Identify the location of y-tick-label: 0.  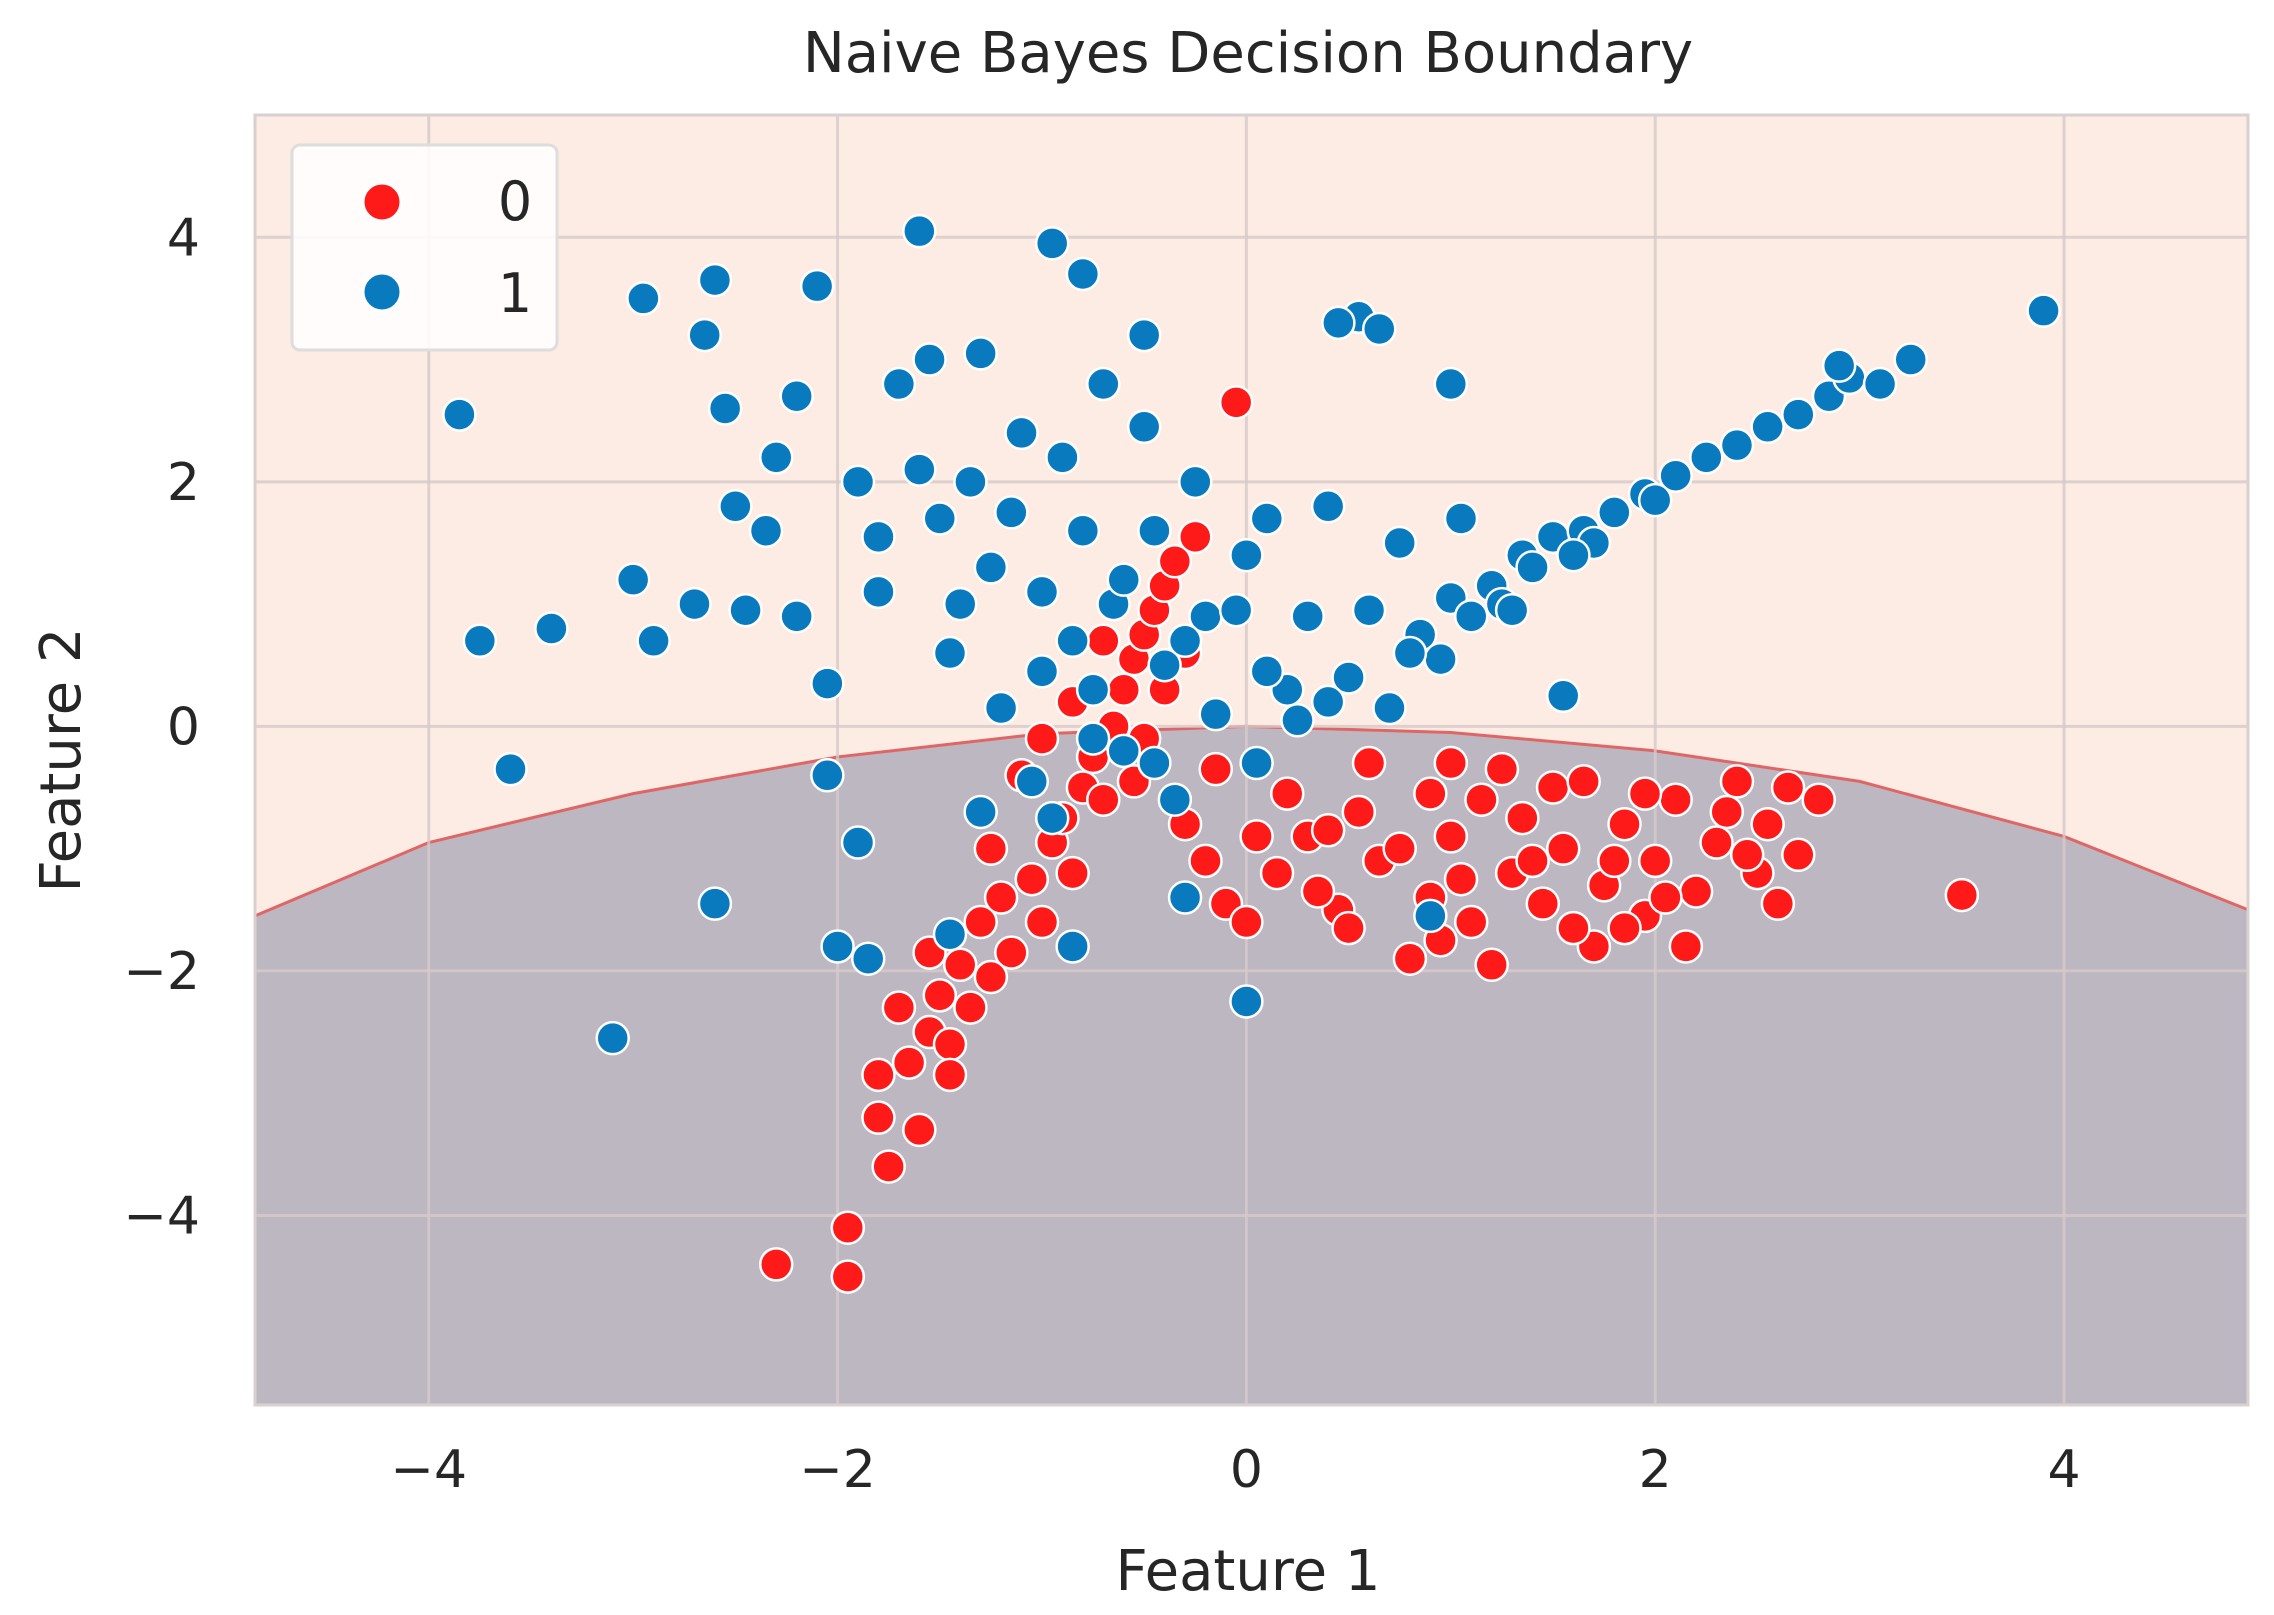
(183, 727).